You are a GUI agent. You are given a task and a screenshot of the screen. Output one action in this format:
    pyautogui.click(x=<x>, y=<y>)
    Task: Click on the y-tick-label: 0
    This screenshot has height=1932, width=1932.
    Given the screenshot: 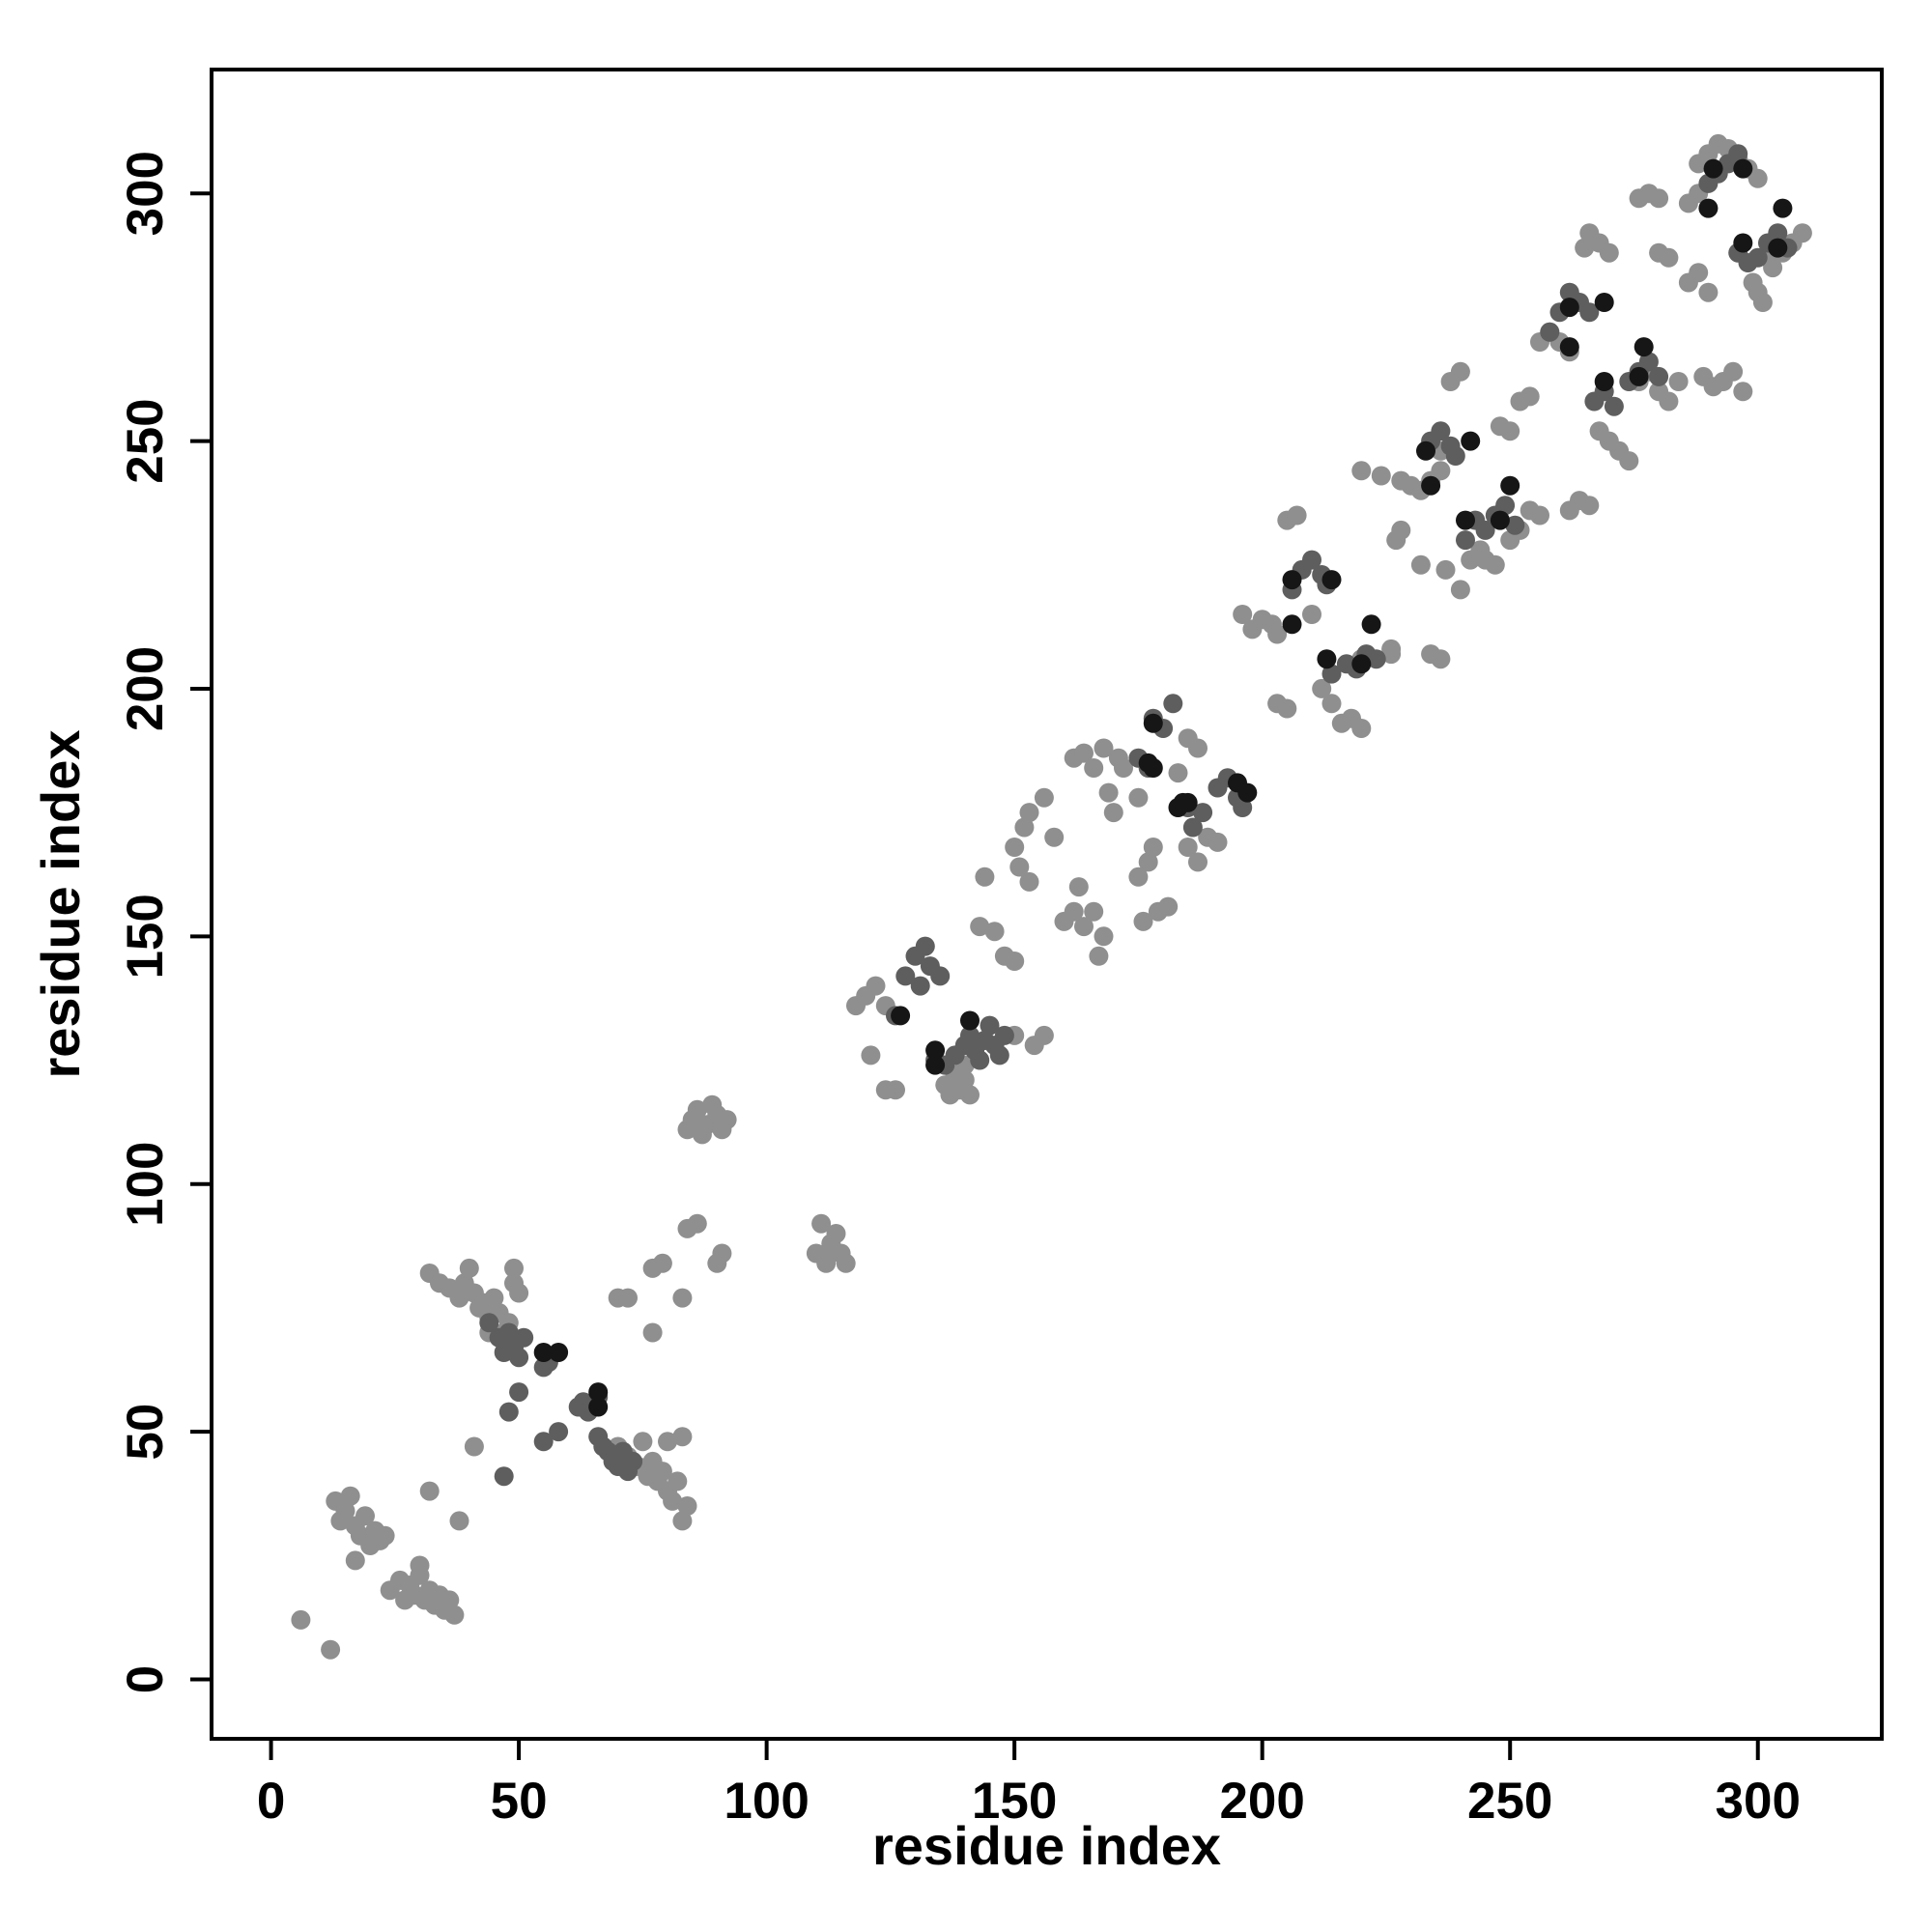 What is the action you would take?
    pyautogui.click(x=145, y=1679)
    